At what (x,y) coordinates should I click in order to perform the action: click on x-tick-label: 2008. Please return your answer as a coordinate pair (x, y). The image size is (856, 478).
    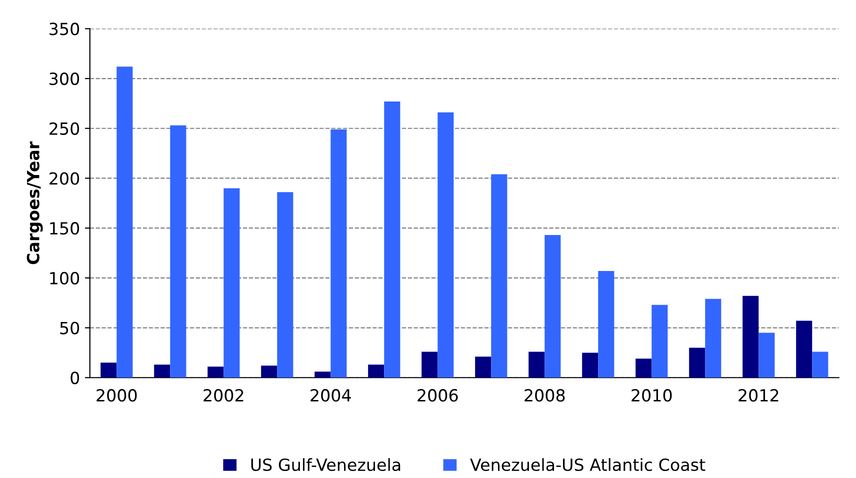
    Looking at the image, I should click on (544, 395).